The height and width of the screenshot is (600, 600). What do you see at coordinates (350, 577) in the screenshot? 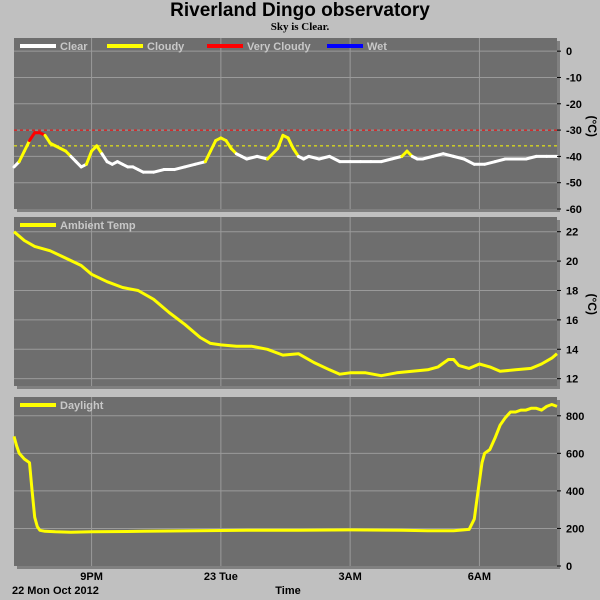
I see `x-tick-label: 3AM` at bounding box center [350, 577].